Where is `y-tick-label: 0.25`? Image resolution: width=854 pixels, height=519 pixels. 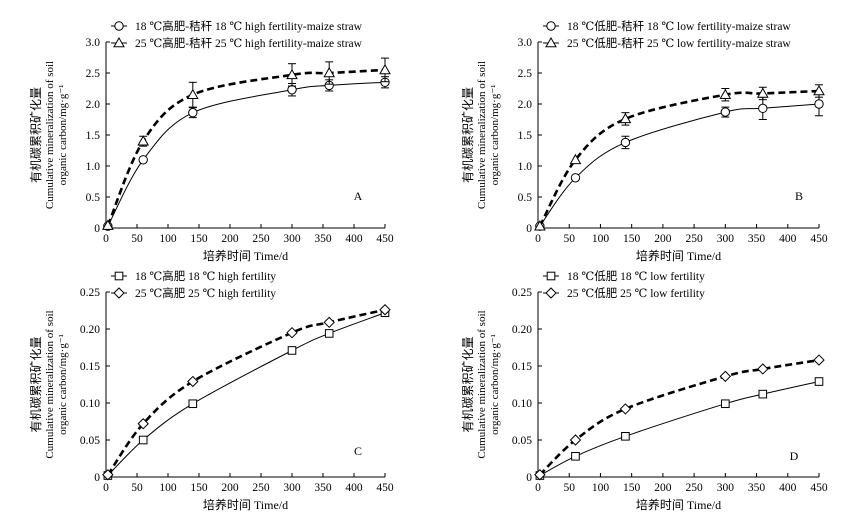 y-tick-label: 0.25 is located at coordinates (90, 293).